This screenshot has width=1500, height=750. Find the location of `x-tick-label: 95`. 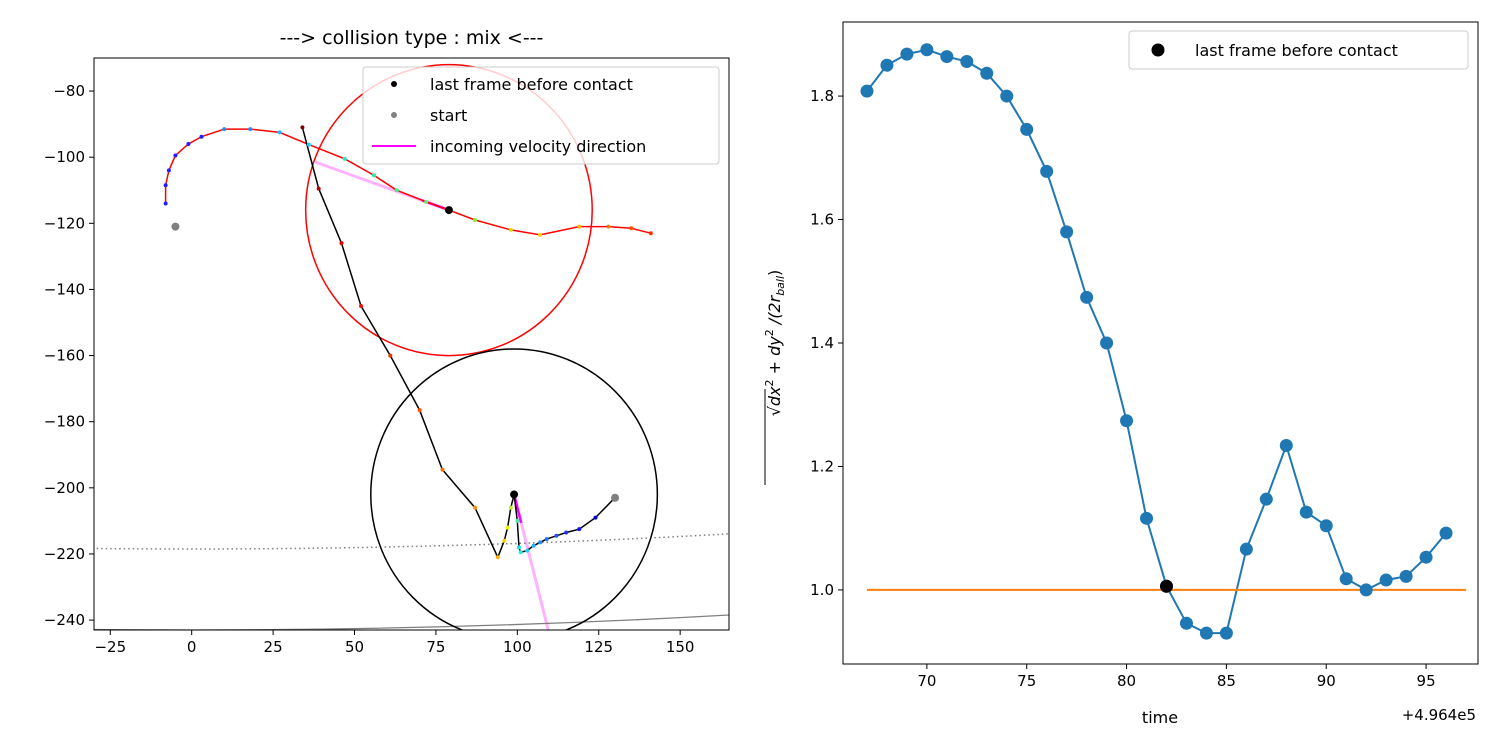

x-tick-label: 95 is located at coordinates (1426, 681).